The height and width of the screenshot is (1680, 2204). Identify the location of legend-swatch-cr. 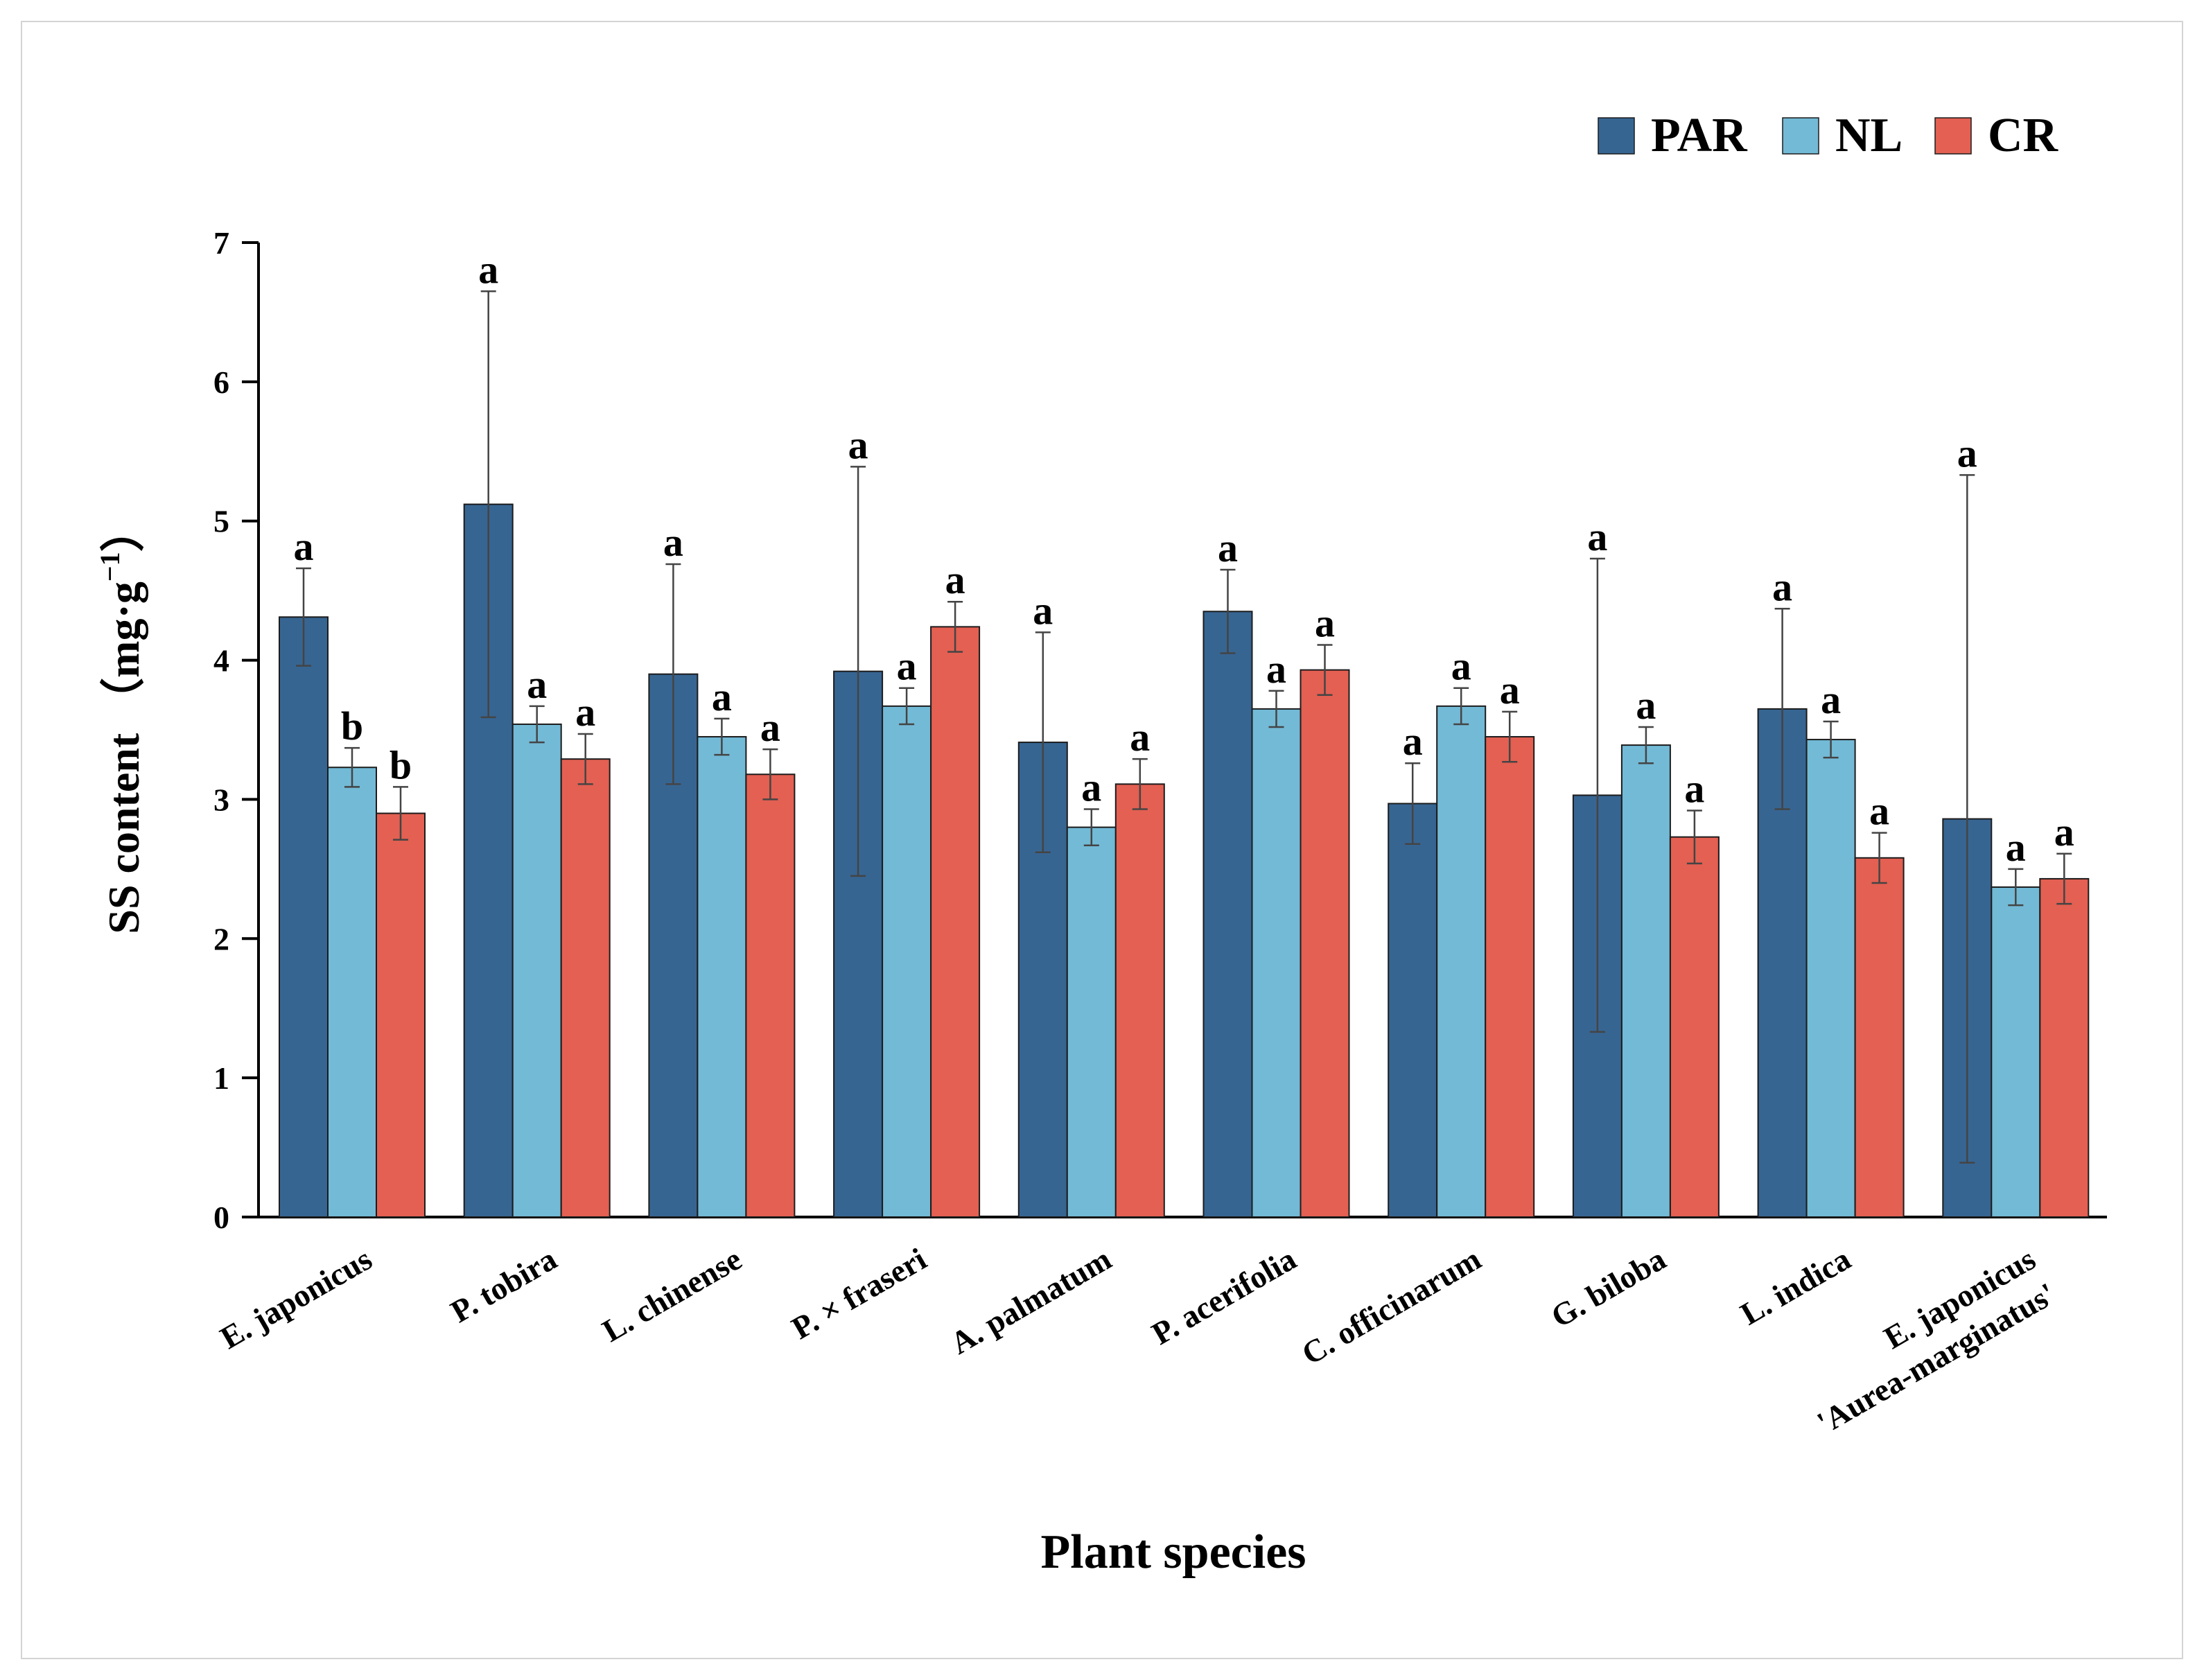
(1953, 136).